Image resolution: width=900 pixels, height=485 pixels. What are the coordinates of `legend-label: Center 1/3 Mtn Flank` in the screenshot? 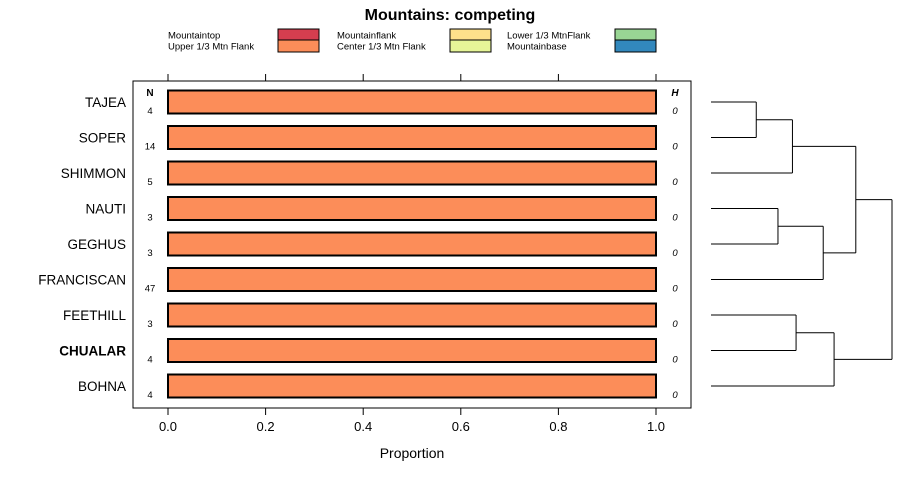 It's located at (381, 47).